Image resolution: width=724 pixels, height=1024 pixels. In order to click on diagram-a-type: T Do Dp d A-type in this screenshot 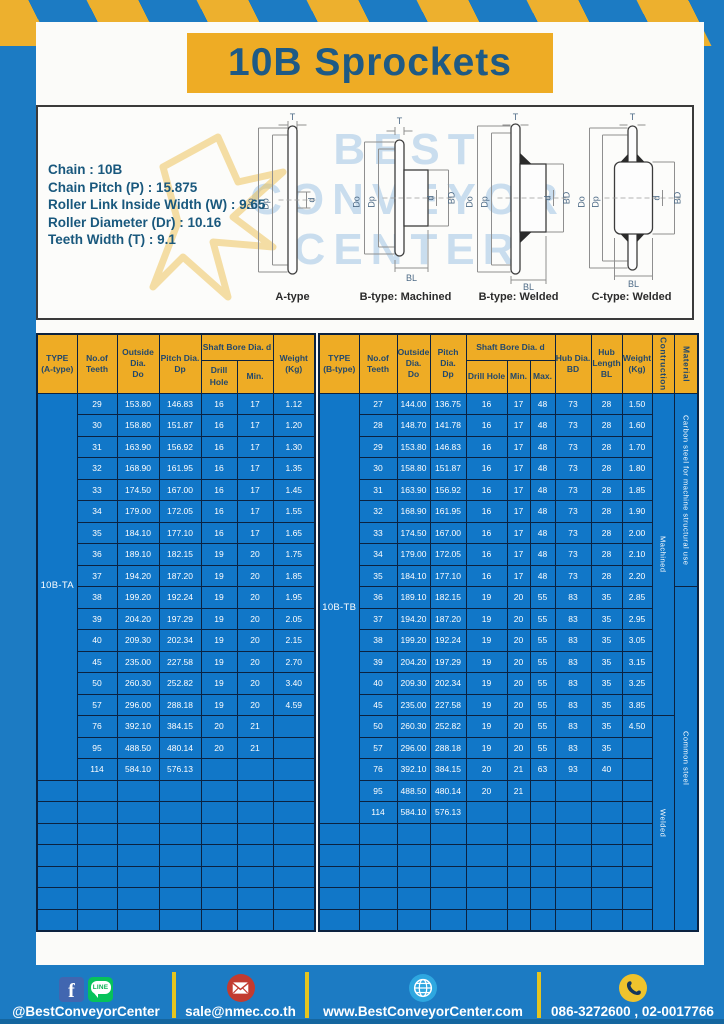, I will do `click(292, 212)`.